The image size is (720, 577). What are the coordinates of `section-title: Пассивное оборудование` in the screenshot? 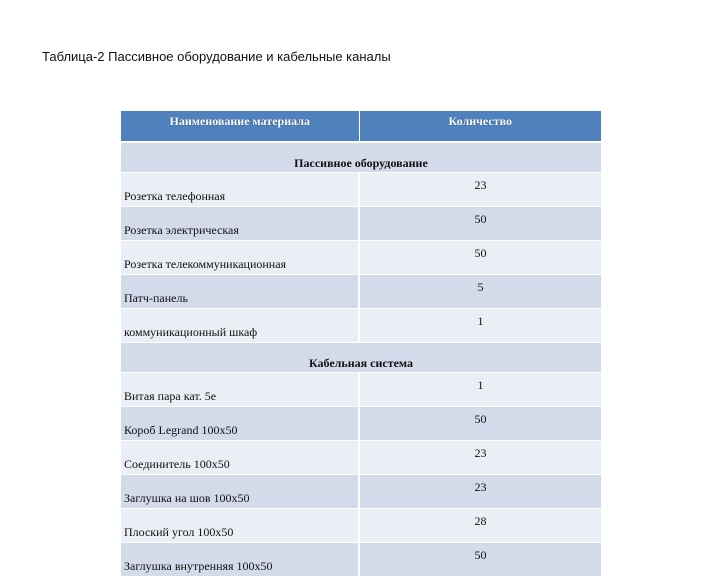 It's located at (361, 157).